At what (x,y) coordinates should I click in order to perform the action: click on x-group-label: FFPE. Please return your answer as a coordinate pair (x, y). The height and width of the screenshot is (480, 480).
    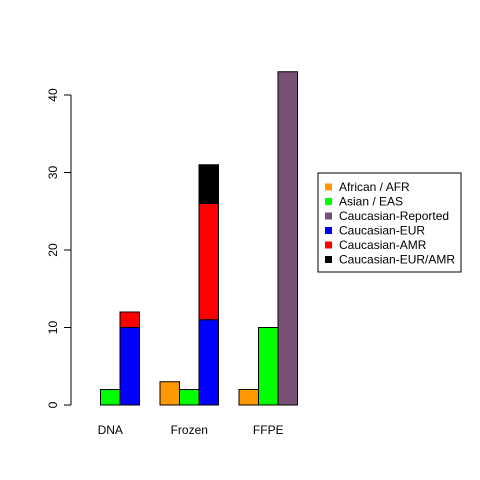
    Looking at the image, I should click on (268, 430).